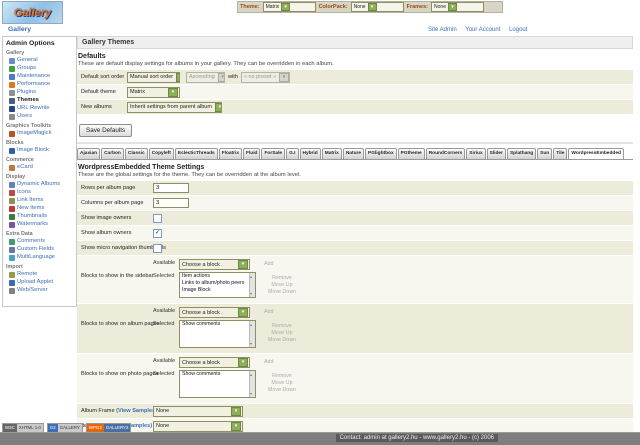 Image resolution: width=640 pixels, height=445 pixels. What do you see at coordinates (42, 92) in the screenshot?
I see `sidebar-item-plugins: Plugins` at bounding box center [42, 92].